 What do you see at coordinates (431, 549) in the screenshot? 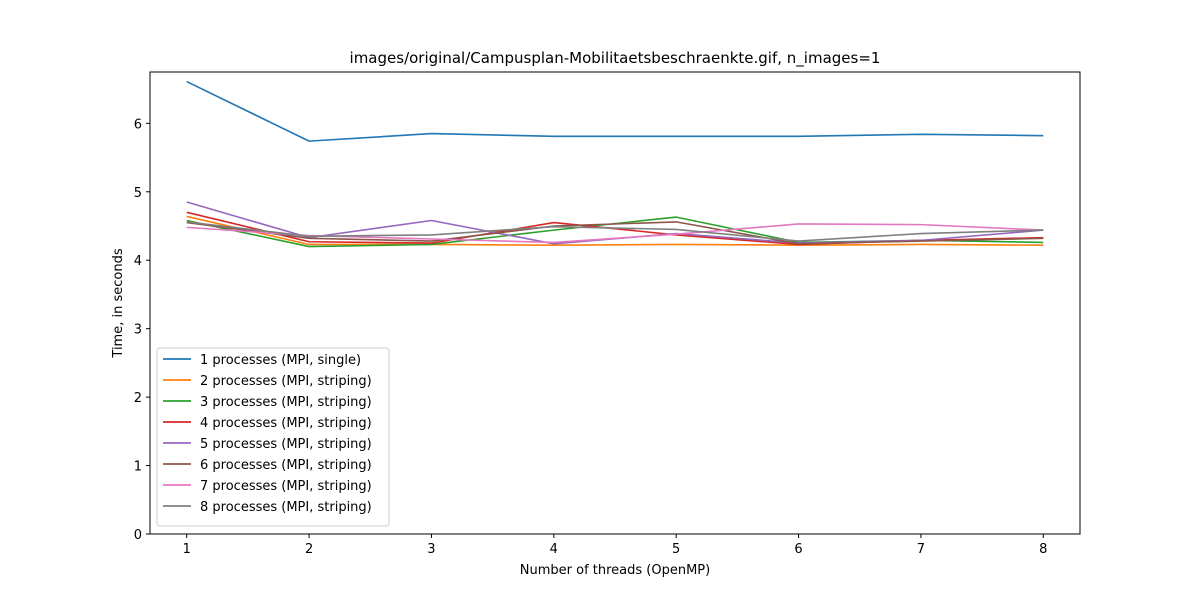
I see `x-tick-label: 3` at bounding box center [431, 549].